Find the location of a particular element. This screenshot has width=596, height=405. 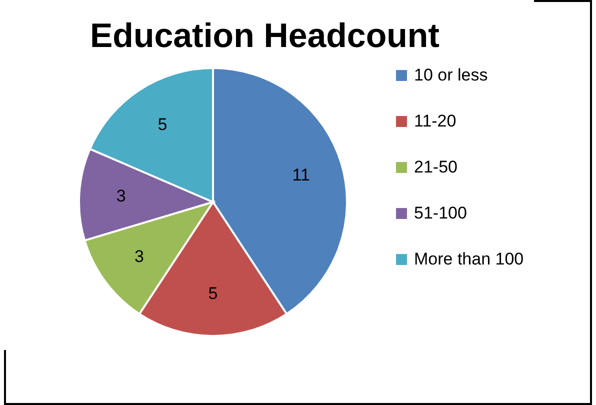

legend-label: 10 or less is located at coordinates (451, 75).